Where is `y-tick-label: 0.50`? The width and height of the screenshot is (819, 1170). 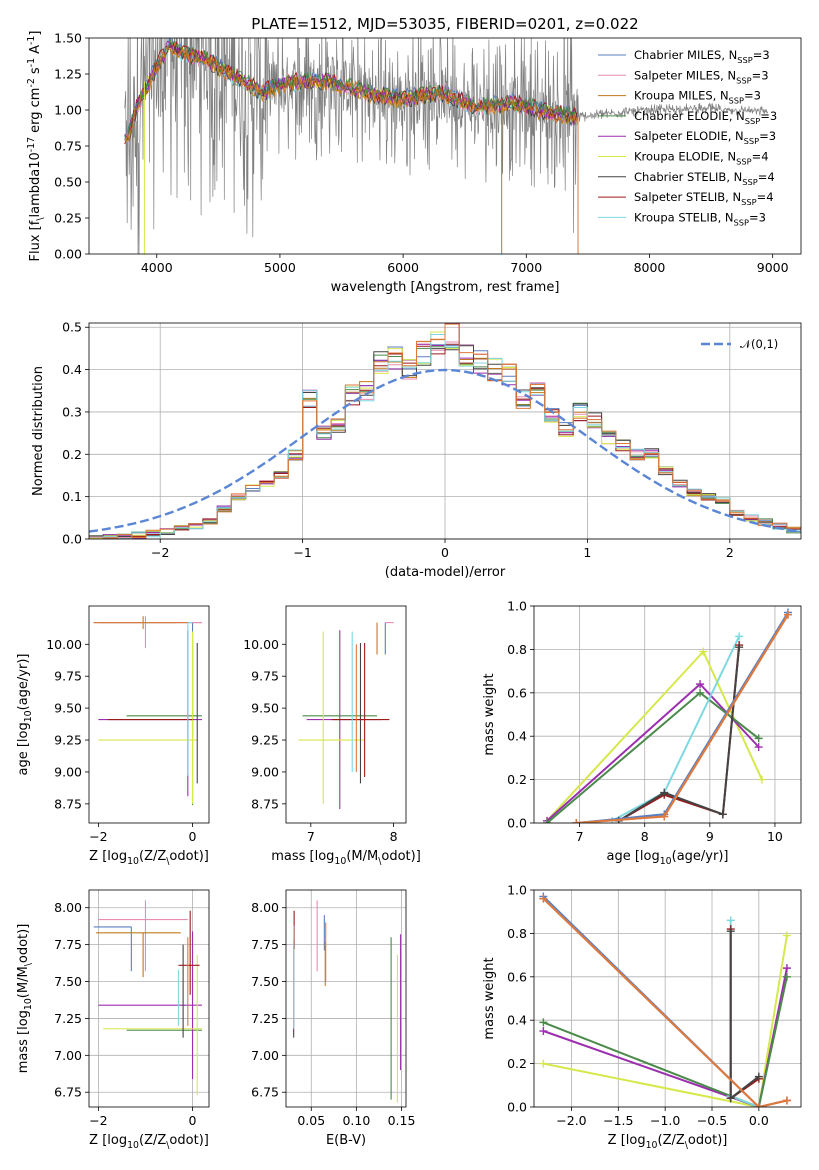 y-tick-label: 0.50 is located at coordinates (68, 182).